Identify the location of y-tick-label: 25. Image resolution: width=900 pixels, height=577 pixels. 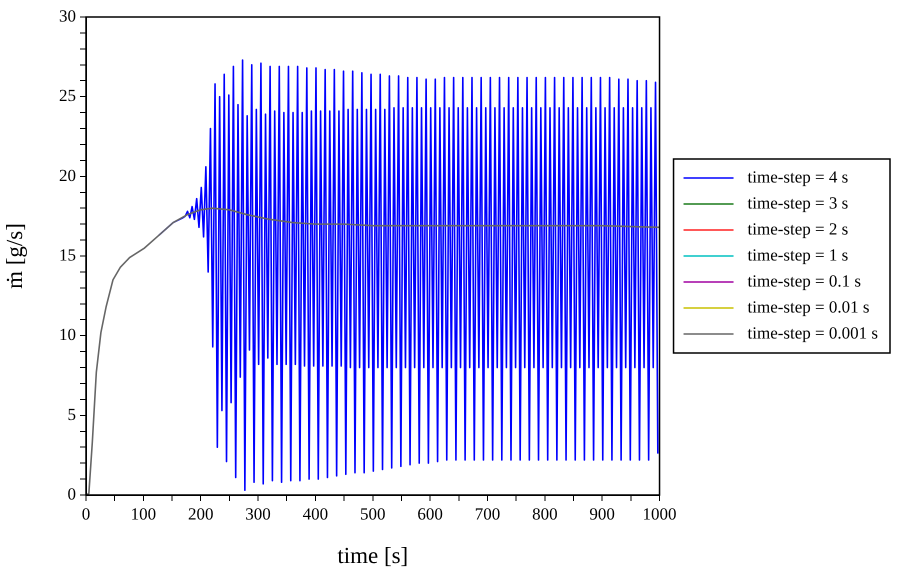
(67, 96).